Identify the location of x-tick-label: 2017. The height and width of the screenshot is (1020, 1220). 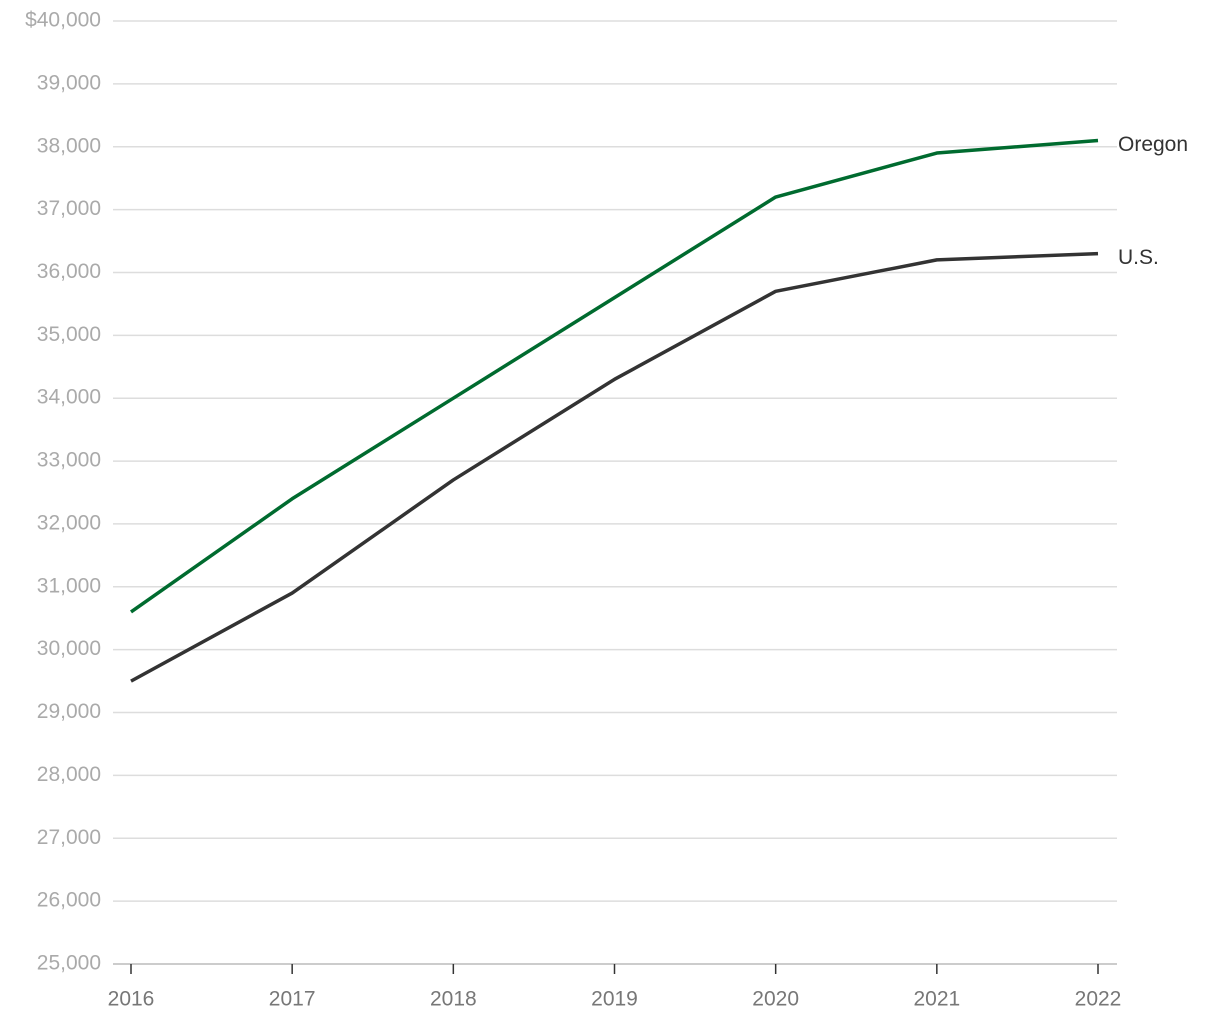
(292, 999).